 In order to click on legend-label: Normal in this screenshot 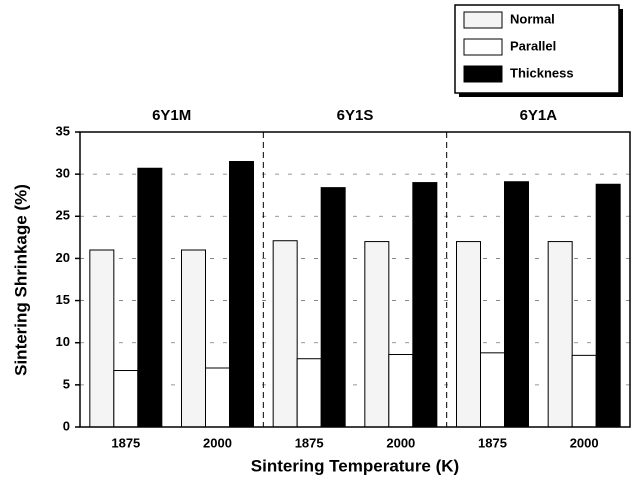, I will do `click(532, 18)`.